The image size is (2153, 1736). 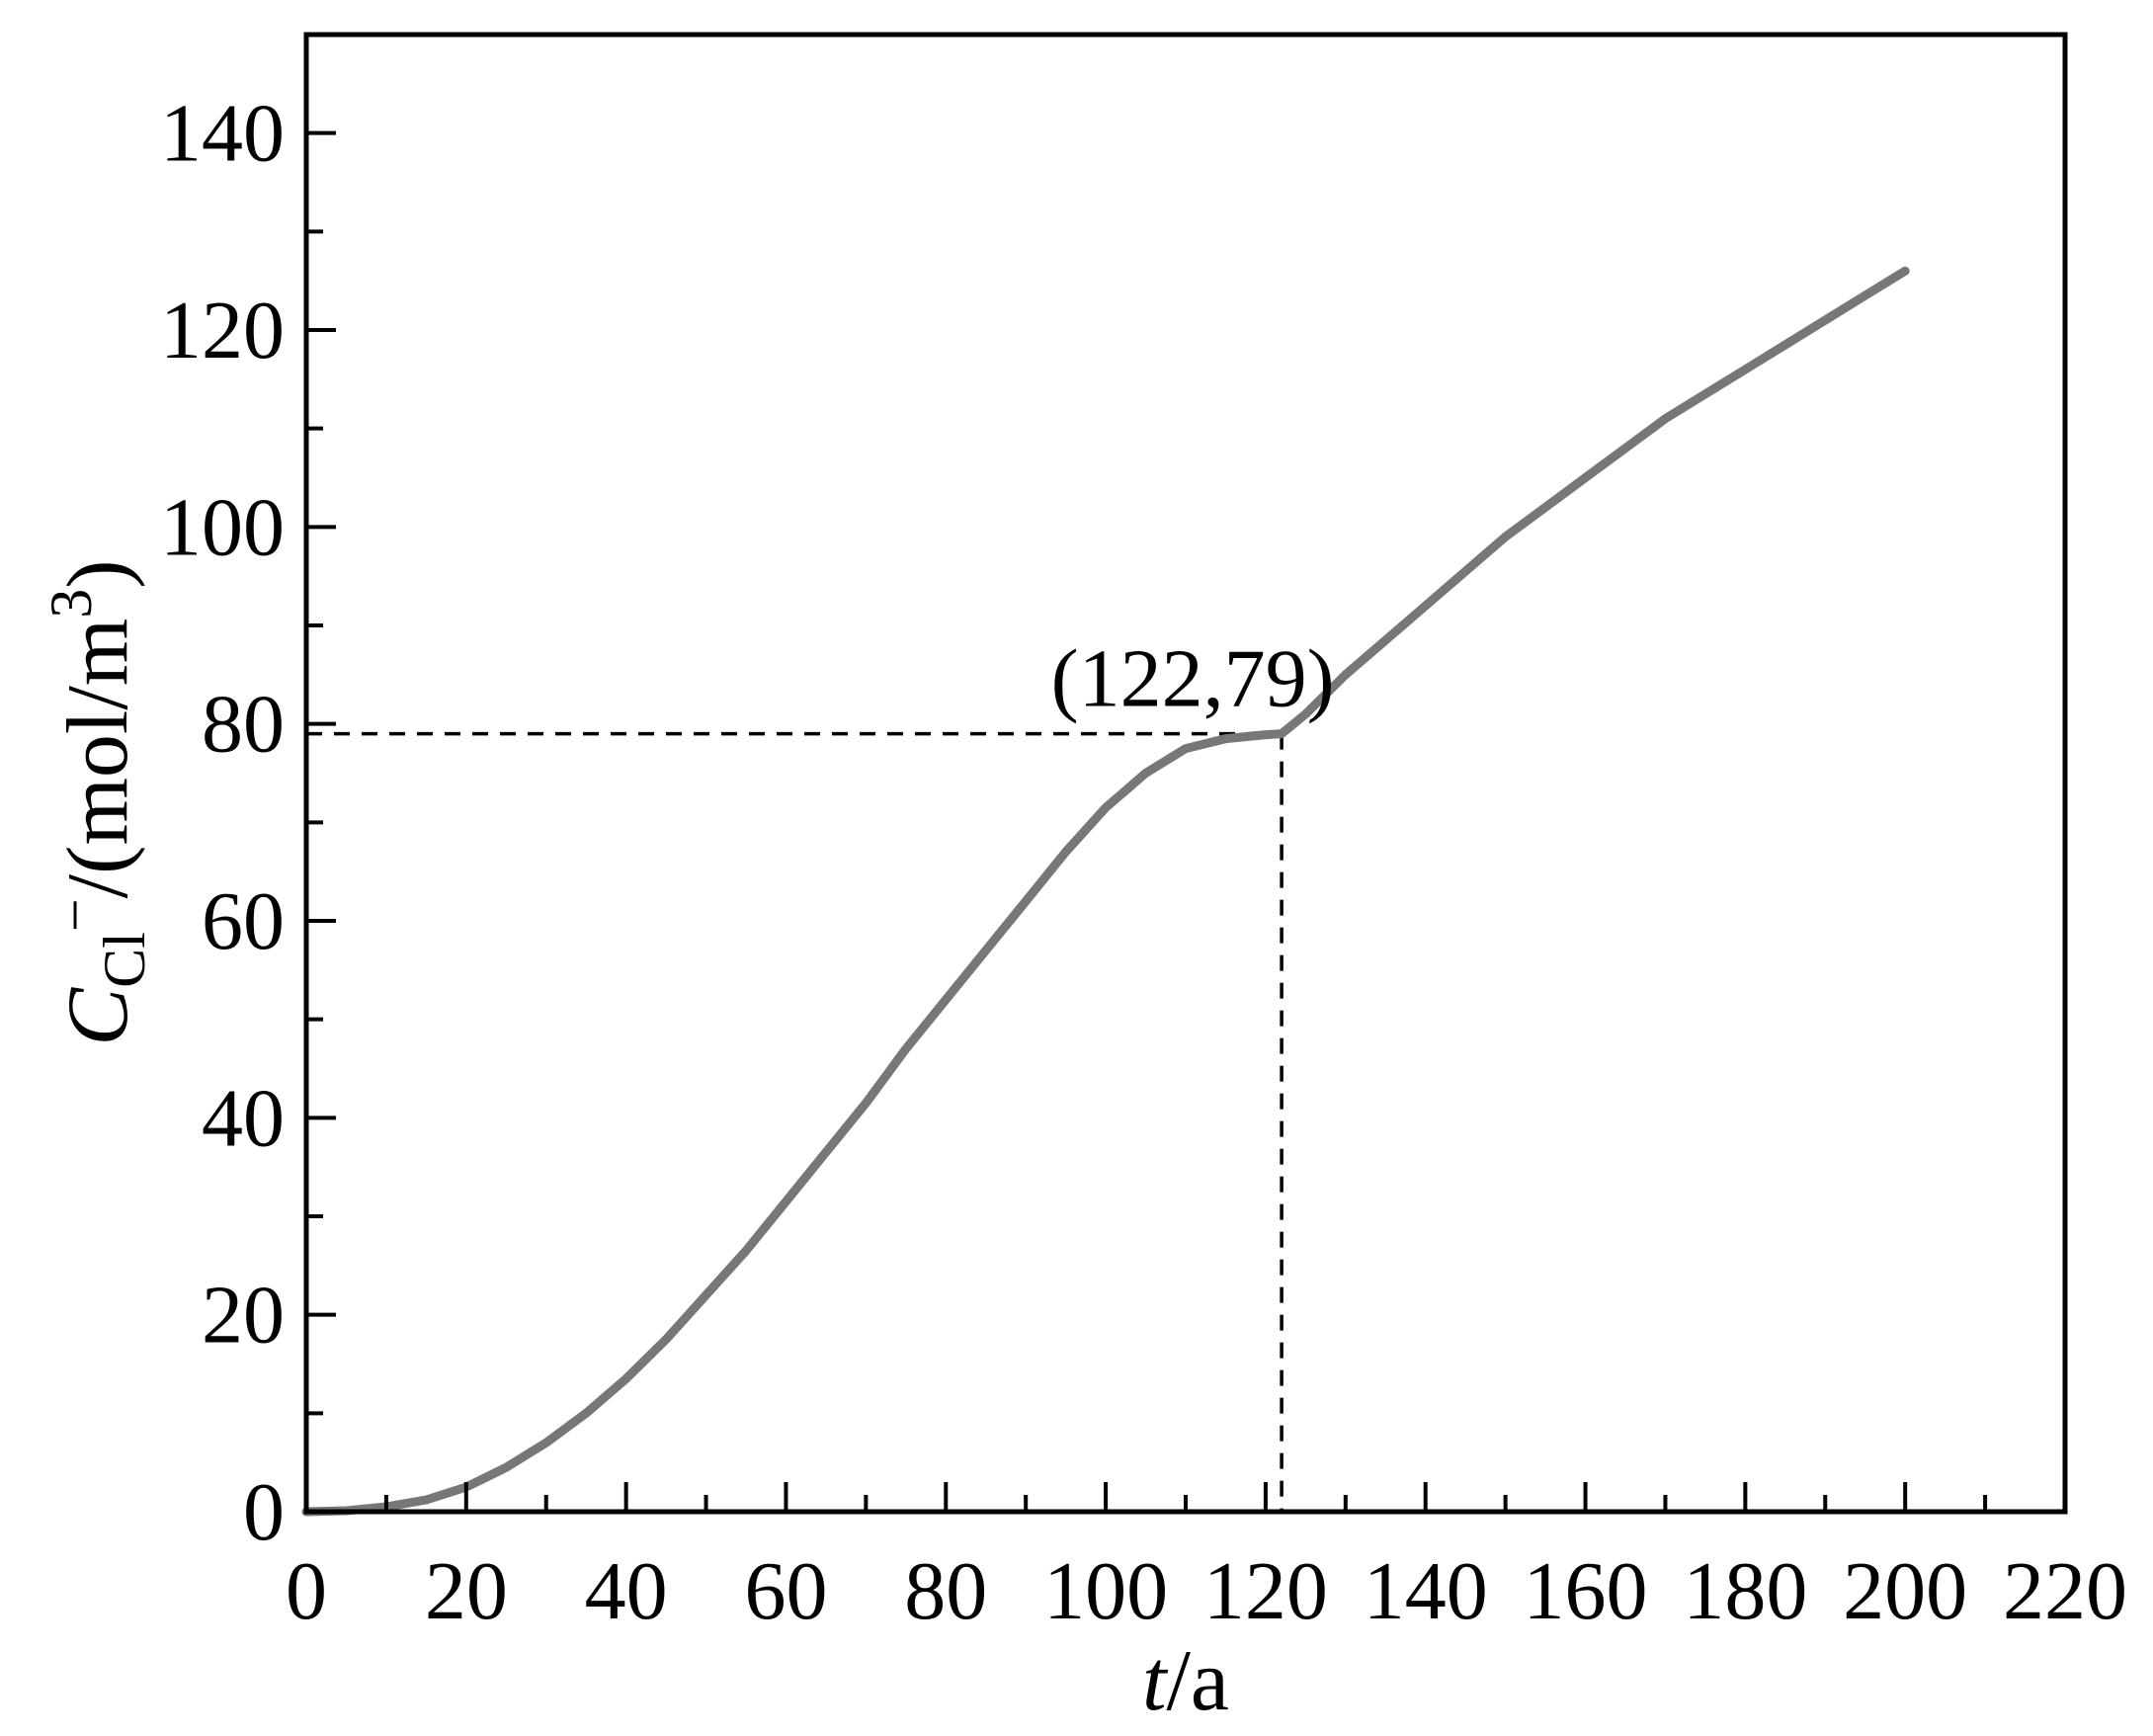 I want to click on y-axis-variable: C, so click(x=98, y=1016).